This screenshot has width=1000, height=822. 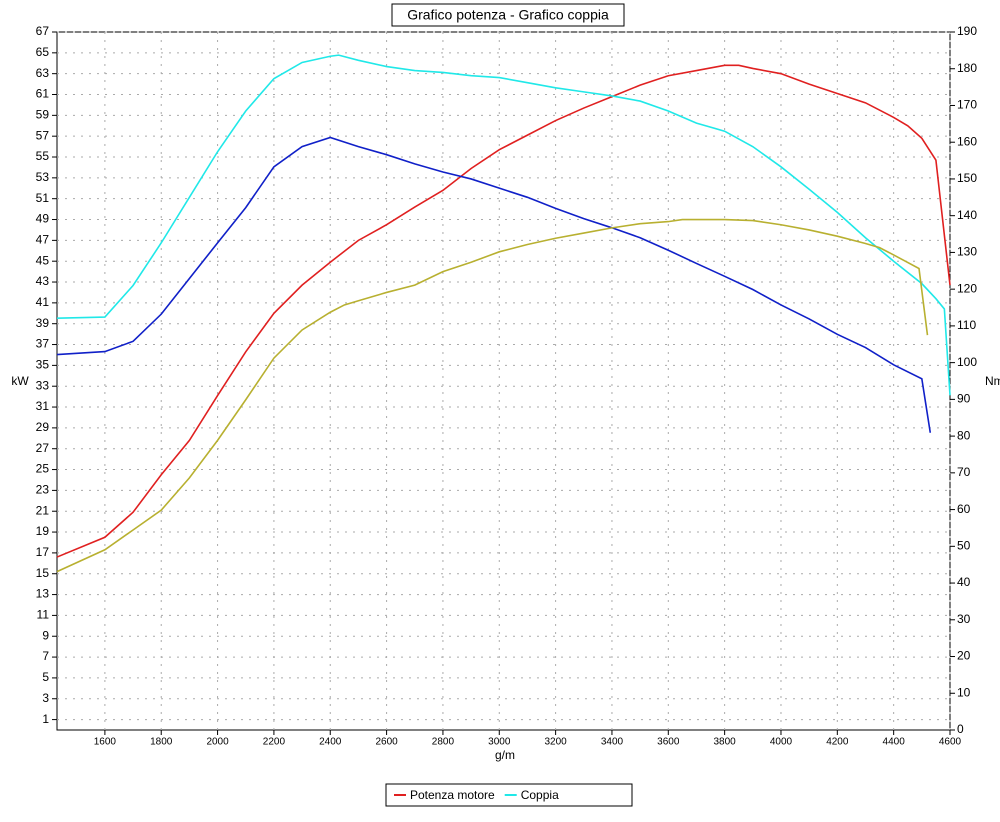 What do you see at coordinates (386, 742) in the screenshot?
I see `x-tick-label: 2600` at bounding box center [386, 742].